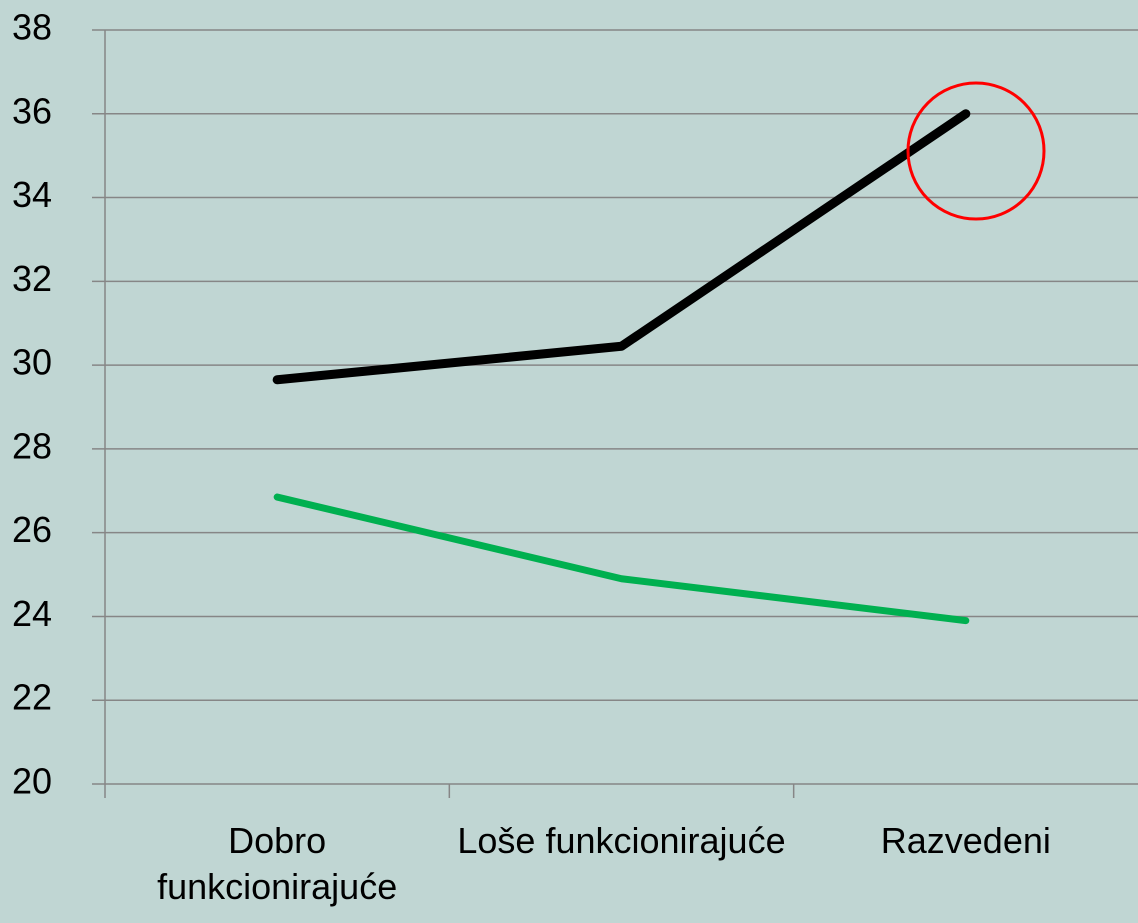  What do you see at coordinates (32, 362) in the screenshot?
I see `y-tick-label: 30` at bounding box center [32, 362].